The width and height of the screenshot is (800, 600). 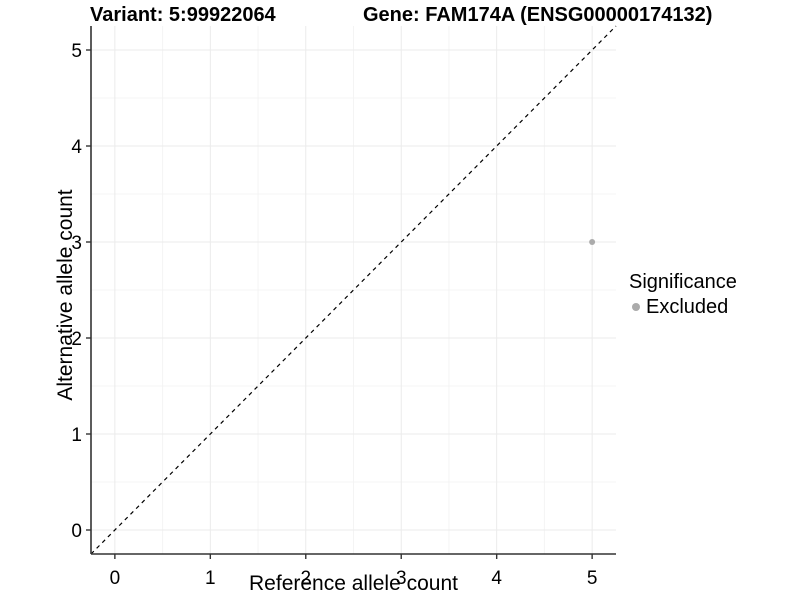 I want to click on data-point, so click(x=592, y=242).